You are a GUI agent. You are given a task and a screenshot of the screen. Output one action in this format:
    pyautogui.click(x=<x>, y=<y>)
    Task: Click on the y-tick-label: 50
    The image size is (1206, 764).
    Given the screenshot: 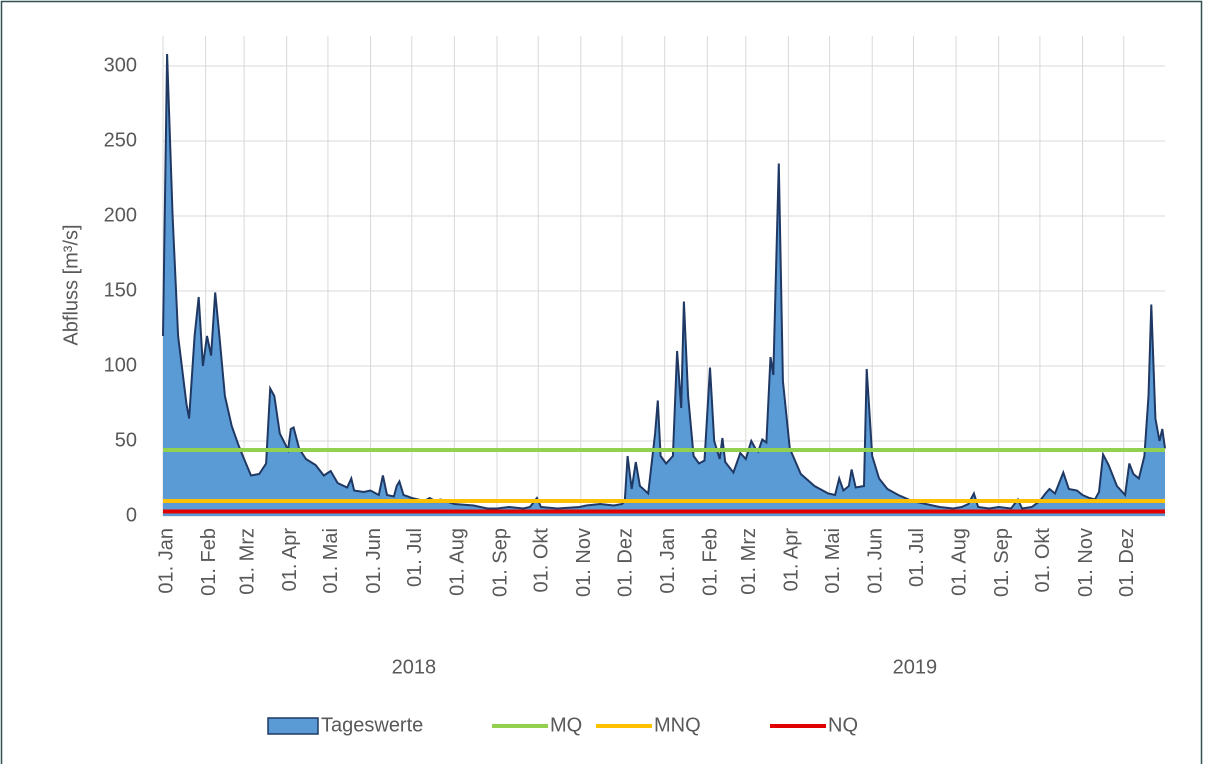 What is the action you would take?
    pyautogui.click(x=126, y=440)
    